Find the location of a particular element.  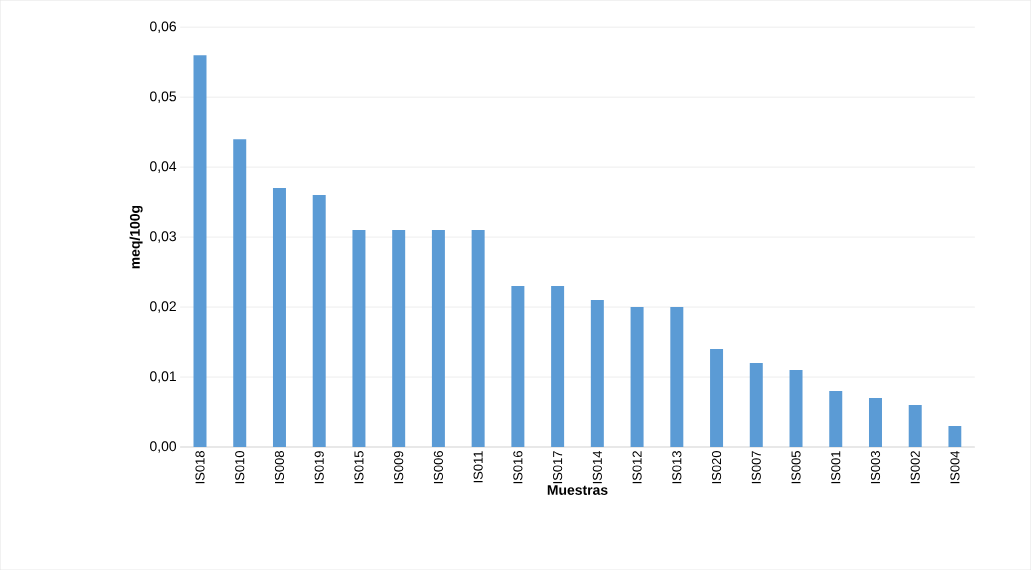

y-tick-label: 0,04 is located at coordinates (163, 167).